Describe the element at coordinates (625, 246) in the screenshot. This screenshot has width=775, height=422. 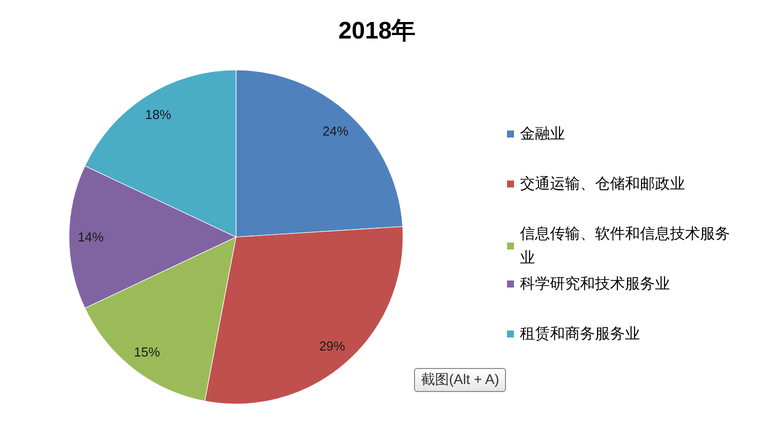
I see `legend-label: 信息传输、软件和信息技术服务业` at that location.